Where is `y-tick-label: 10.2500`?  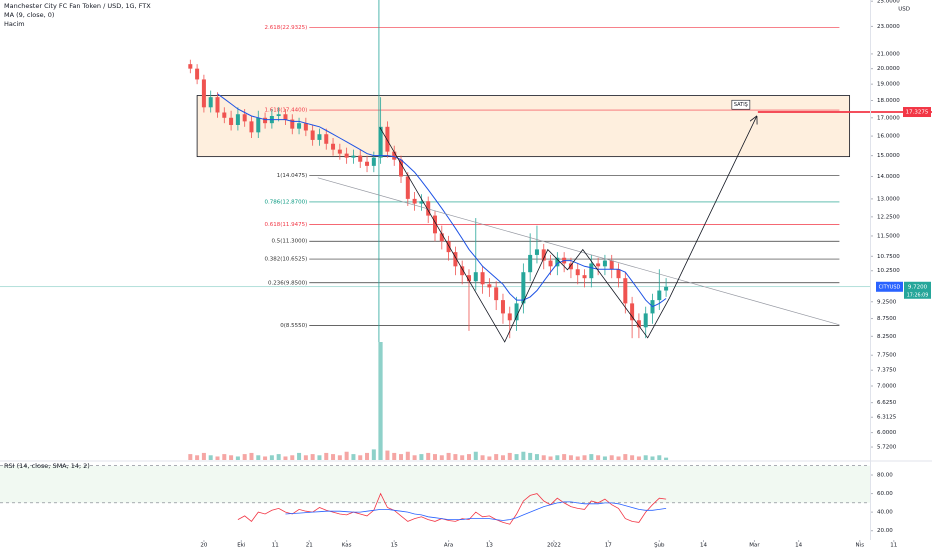 y-tick-label: 10.2500 is located at coordinates (888, 271).